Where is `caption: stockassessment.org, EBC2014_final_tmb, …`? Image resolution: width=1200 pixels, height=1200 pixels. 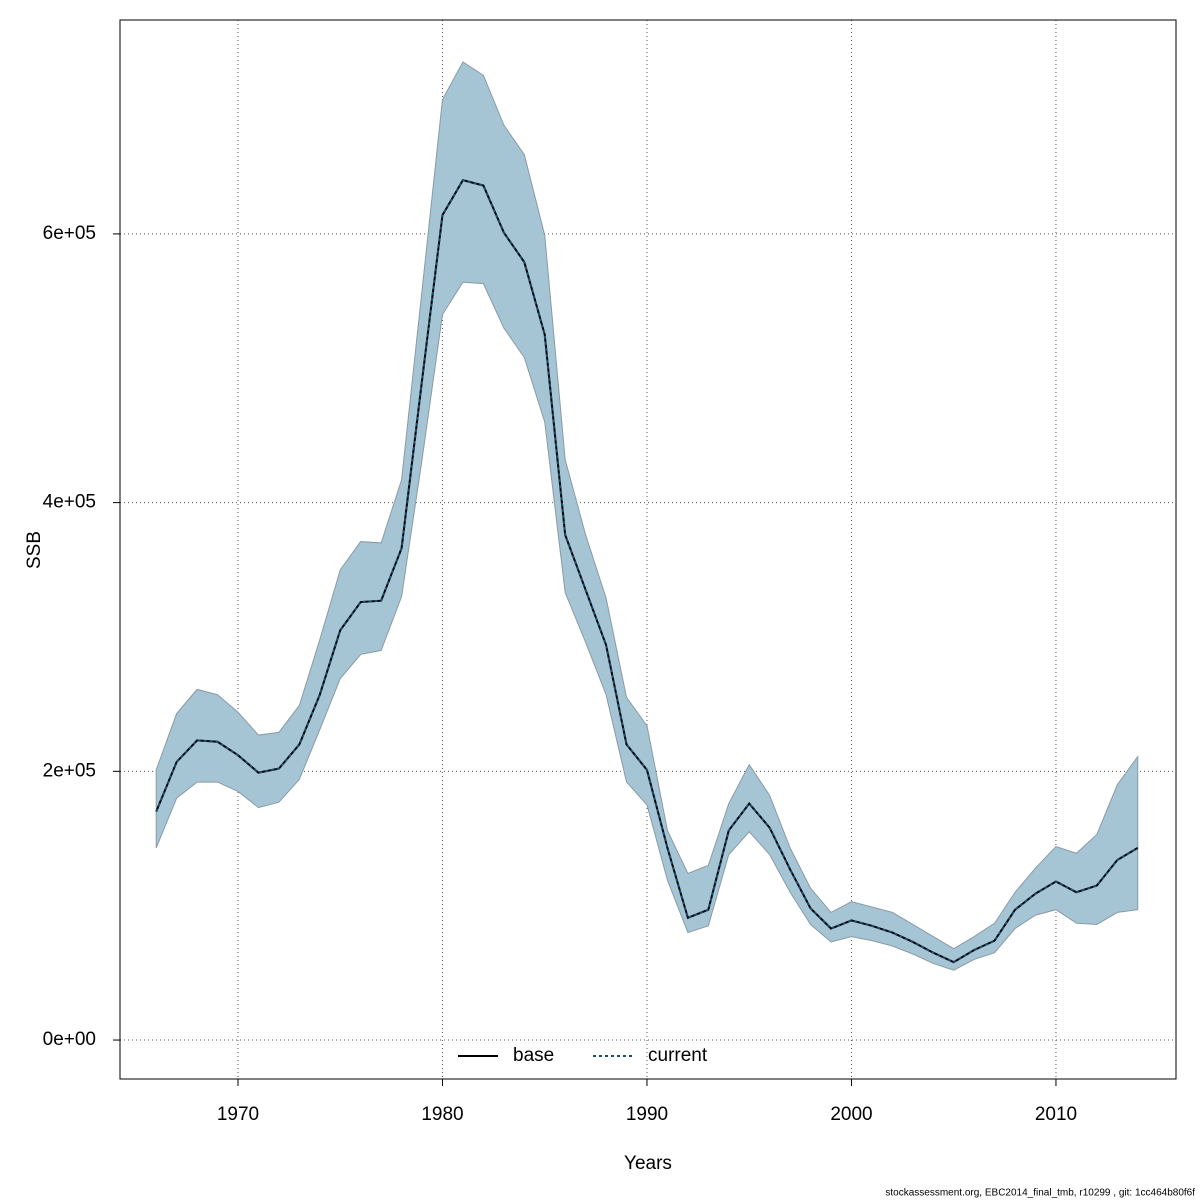
caption: stockassessment.org, EBC2014_final_tmb, … is located at coordinates (1040, 1193).